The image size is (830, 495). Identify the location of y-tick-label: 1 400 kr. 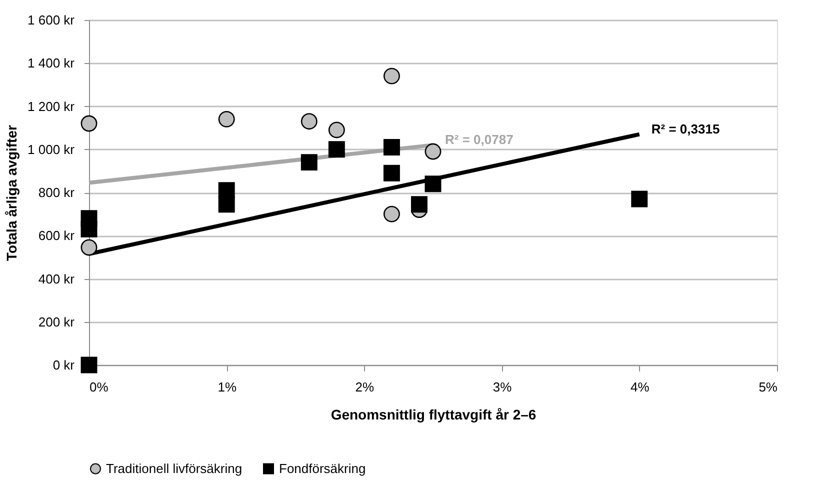
(52, 63).